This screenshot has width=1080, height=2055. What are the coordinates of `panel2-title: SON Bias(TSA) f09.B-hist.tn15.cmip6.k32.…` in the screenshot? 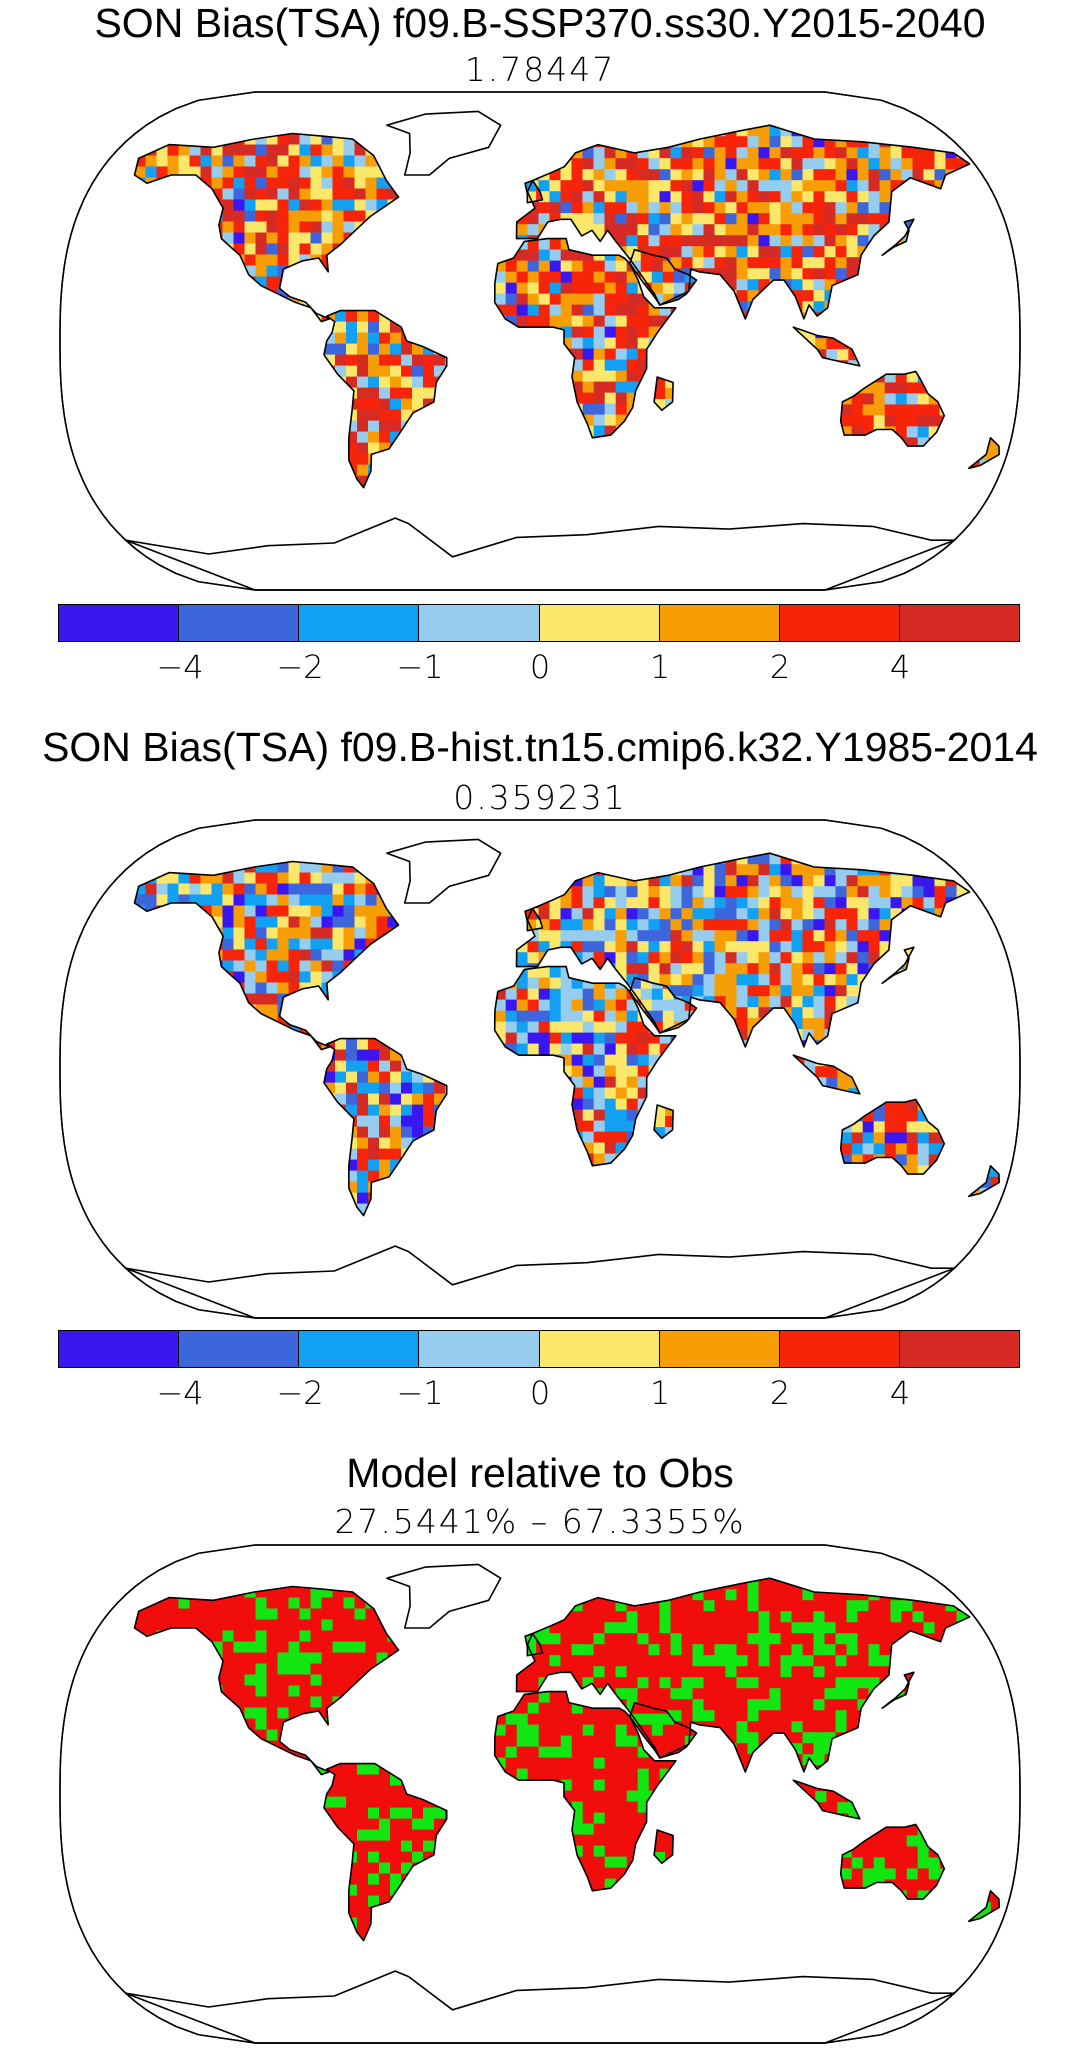 It's located at (540, 747).